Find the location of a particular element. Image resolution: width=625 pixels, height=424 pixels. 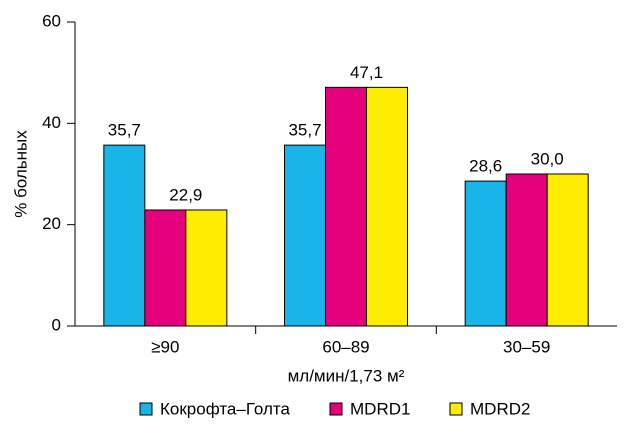

value-label: 47,1 is located at coordinates (366, 72).